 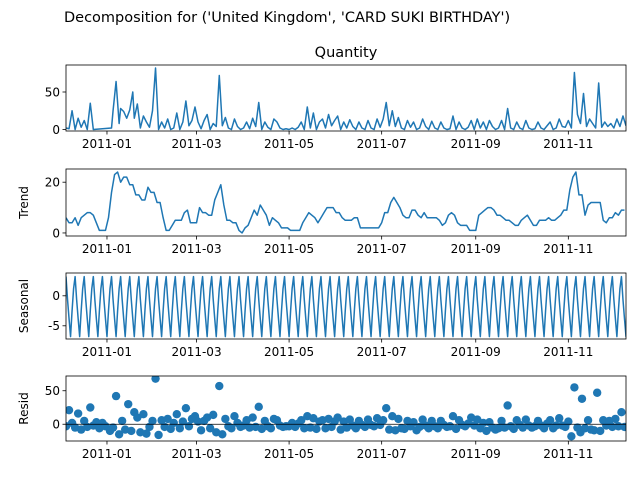 I want to click on panel-title: Quantity, so click(x=346, y=53).